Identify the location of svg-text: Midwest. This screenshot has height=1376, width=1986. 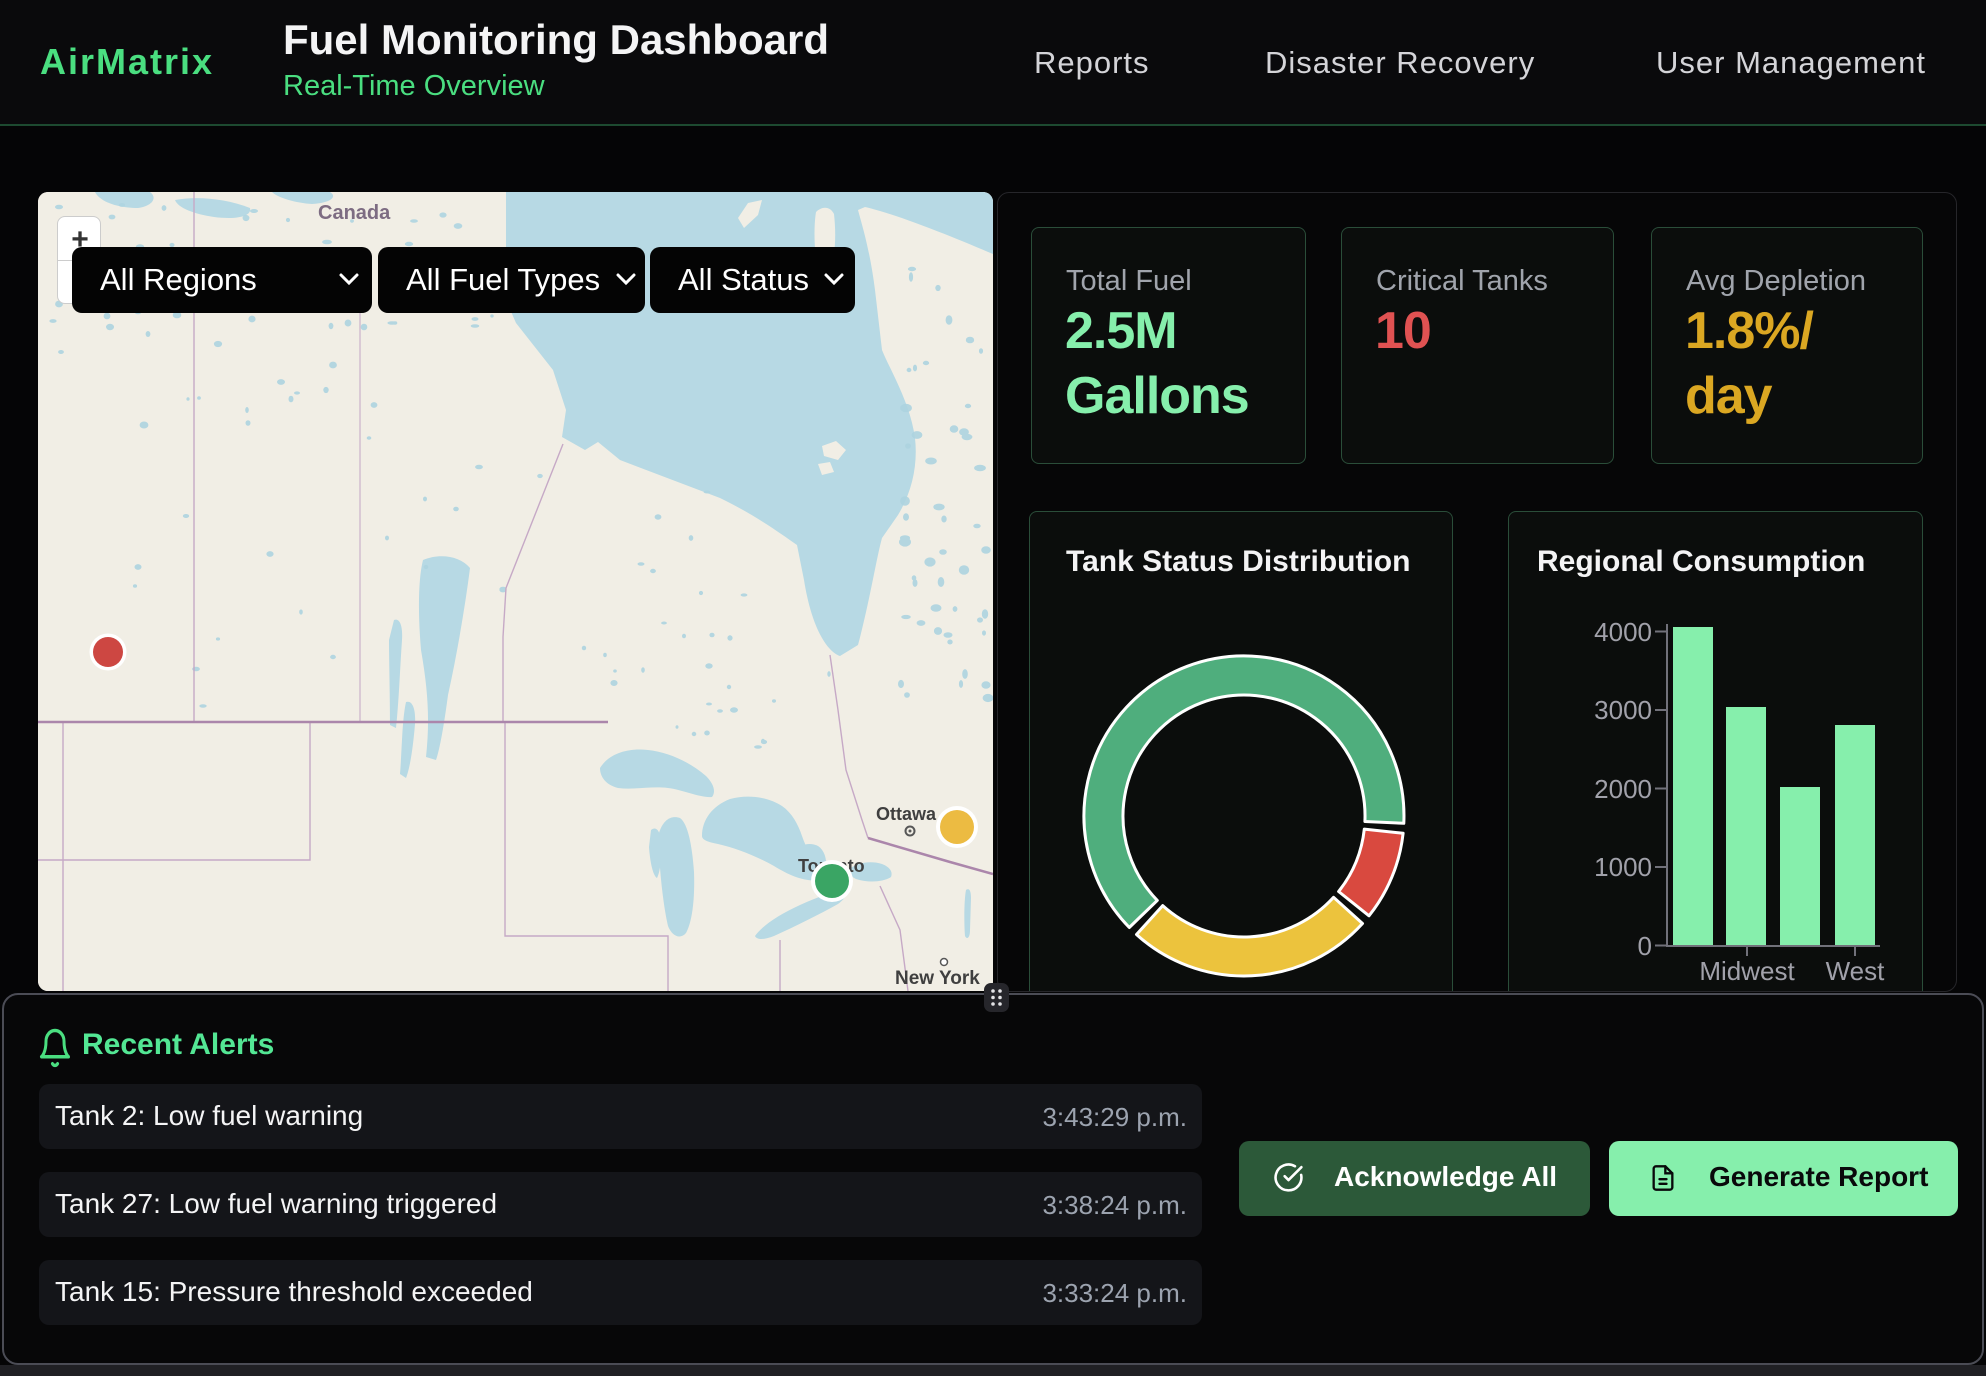
(1747, 971).